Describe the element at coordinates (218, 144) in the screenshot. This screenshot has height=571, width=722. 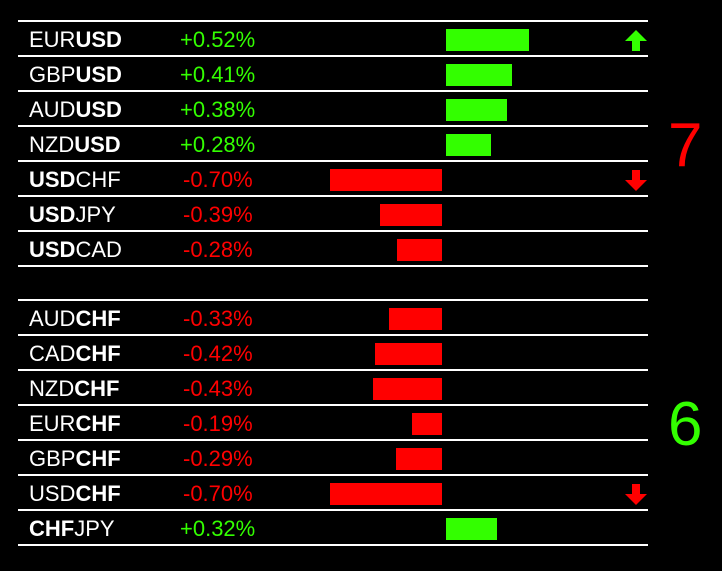
I see `change-percent: +0.28%` at that location.